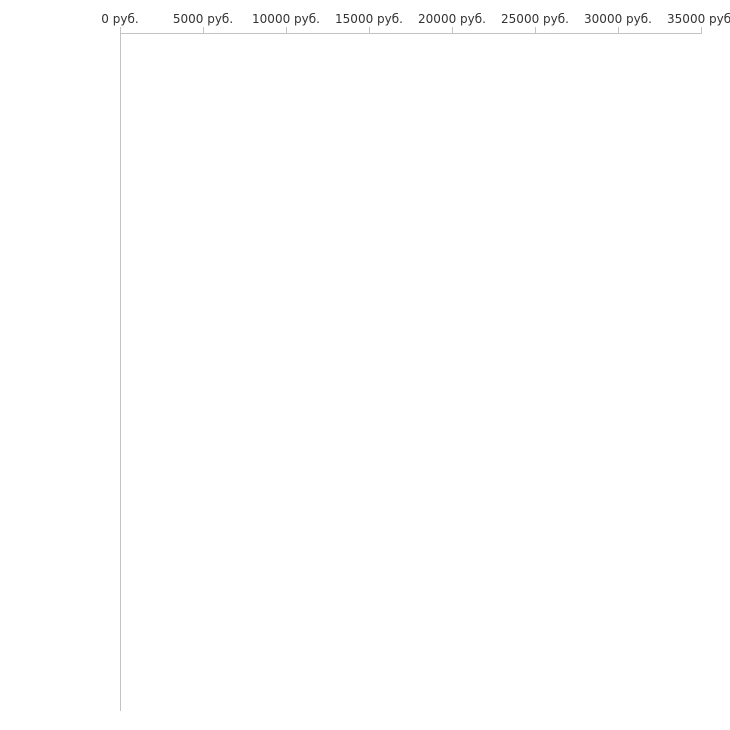  Describe the element at coordinates (369, 19) in the screenshot. I see `x-tick-label: 15000 руб.` at that location.